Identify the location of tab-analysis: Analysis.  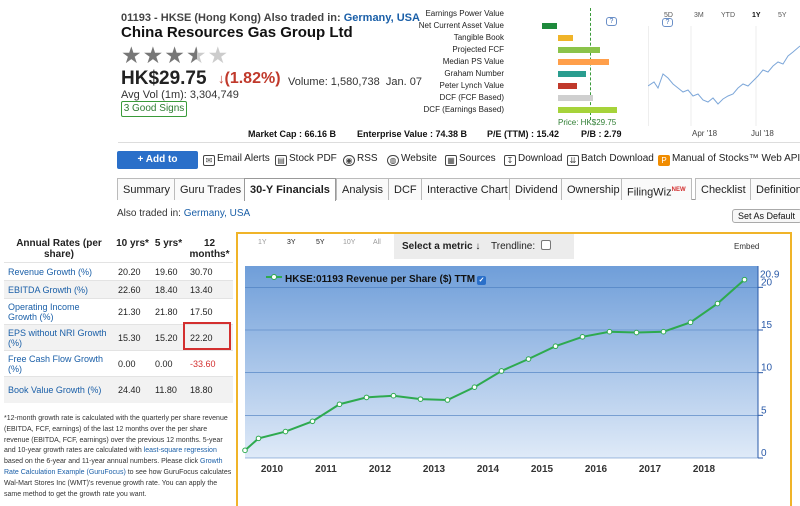
(362, 189).